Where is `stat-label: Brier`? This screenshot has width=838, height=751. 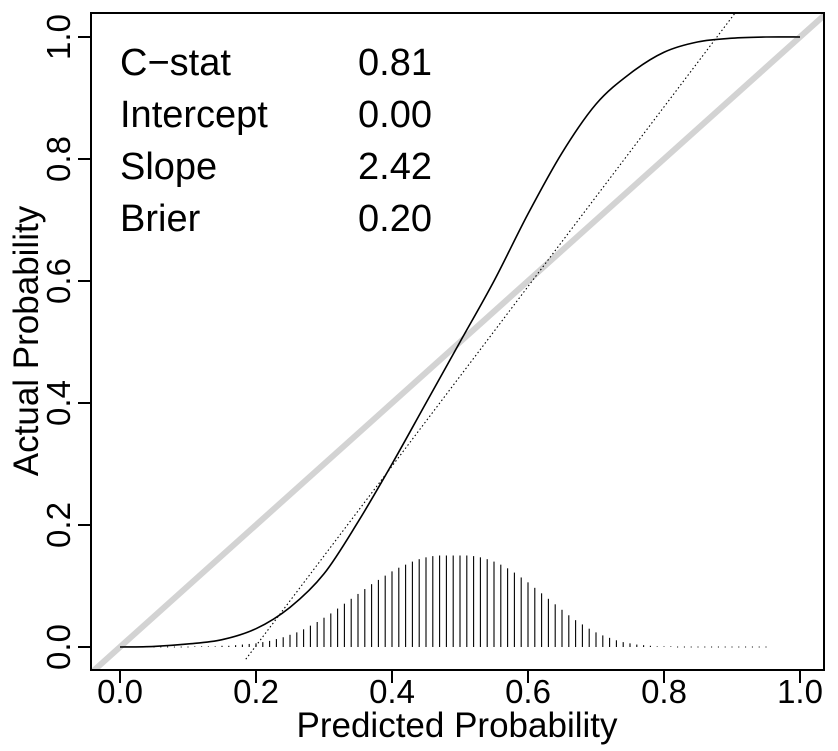 stat-label: Brier is located at coordinates (160, 219).